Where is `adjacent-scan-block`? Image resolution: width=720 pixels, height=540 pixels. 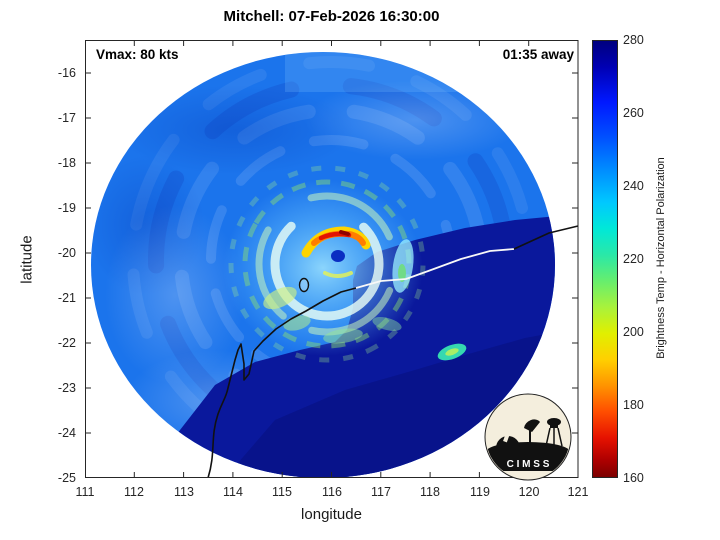 adjacent-scan-block is located at coordinates (377, 72).